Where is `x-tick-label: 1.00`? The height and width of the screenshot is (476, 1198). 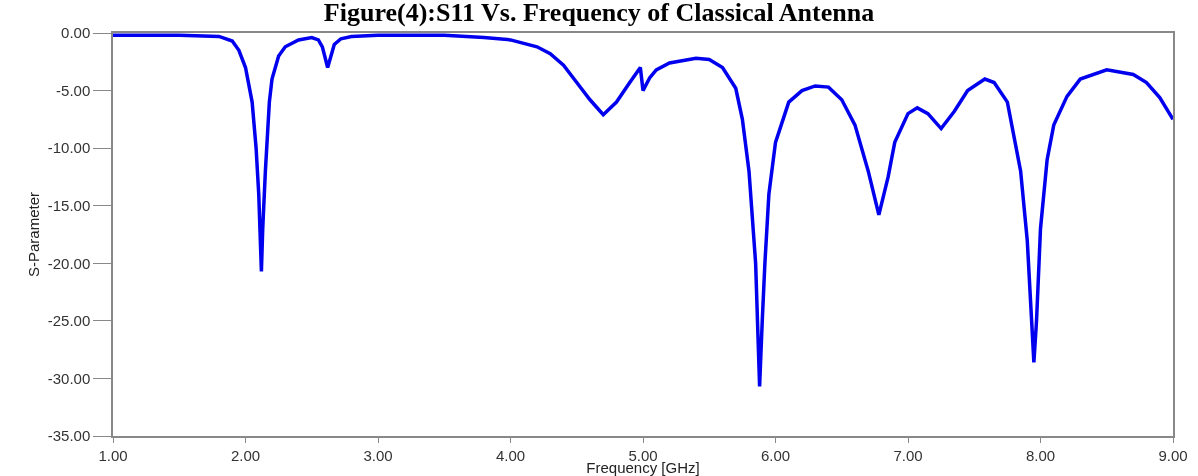
x-tick-label: 1.00 is located at coordinates (113, 455).